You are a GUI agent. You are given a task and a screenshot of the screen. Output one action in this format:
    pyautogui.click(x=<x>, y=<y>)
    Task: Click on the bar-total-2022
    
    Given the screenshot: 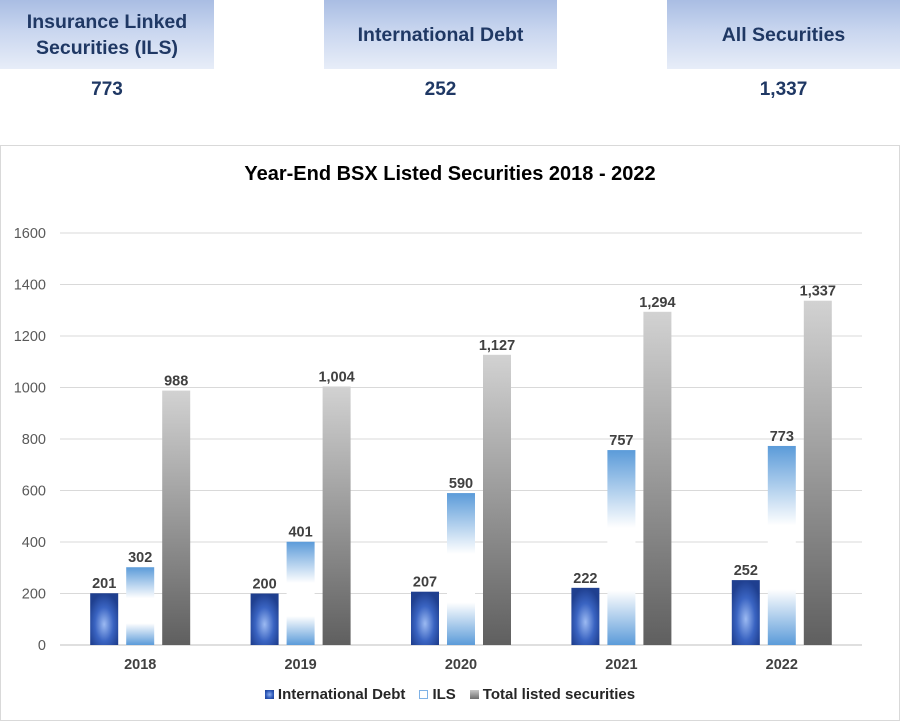 What is the action you would take?
    pyautogui.click(x=817, y=472)
    